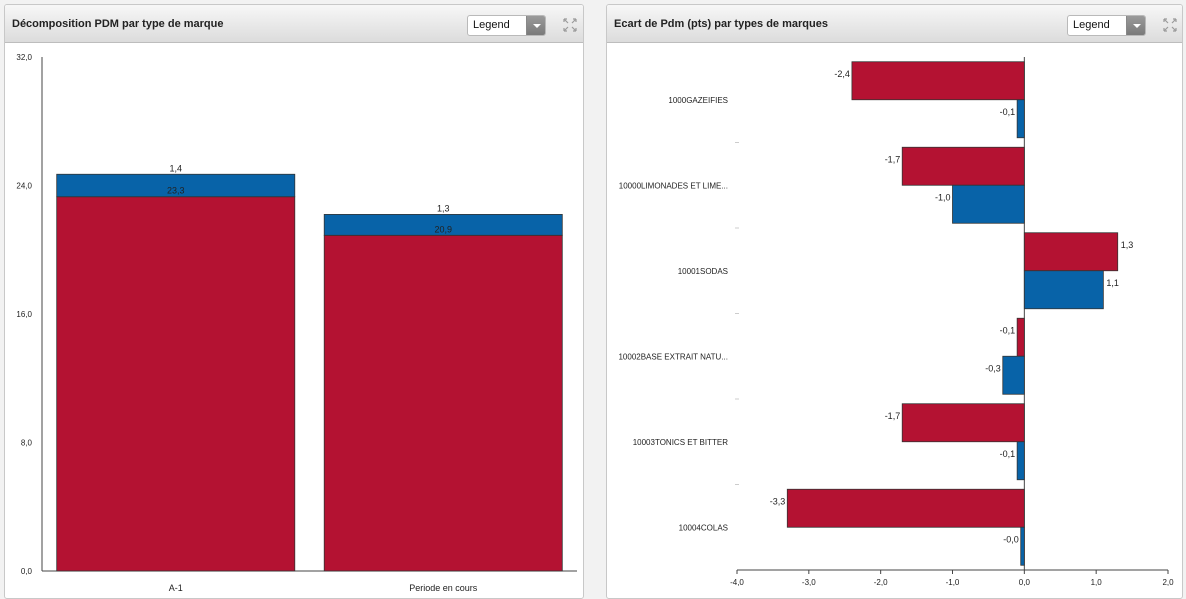 Image resolution: width=1186 pixels, height=599 pixels. I want to click on data-label: -3,3, so click(778, 501).